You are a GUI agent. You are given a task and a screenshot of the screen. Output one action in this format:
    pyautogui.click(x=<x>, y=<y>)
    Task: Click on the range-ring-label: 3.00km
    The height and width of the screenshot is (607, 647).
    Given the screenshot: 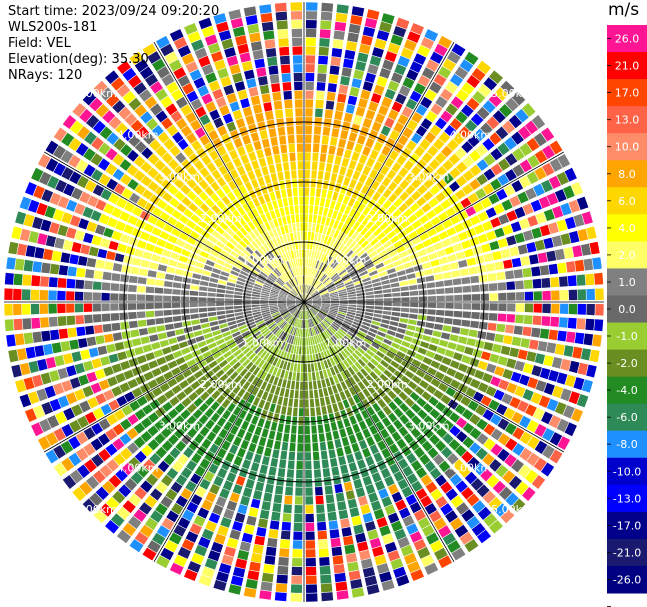 What is the action you would take?
    pyautogui.click(x=180, y=426)
    